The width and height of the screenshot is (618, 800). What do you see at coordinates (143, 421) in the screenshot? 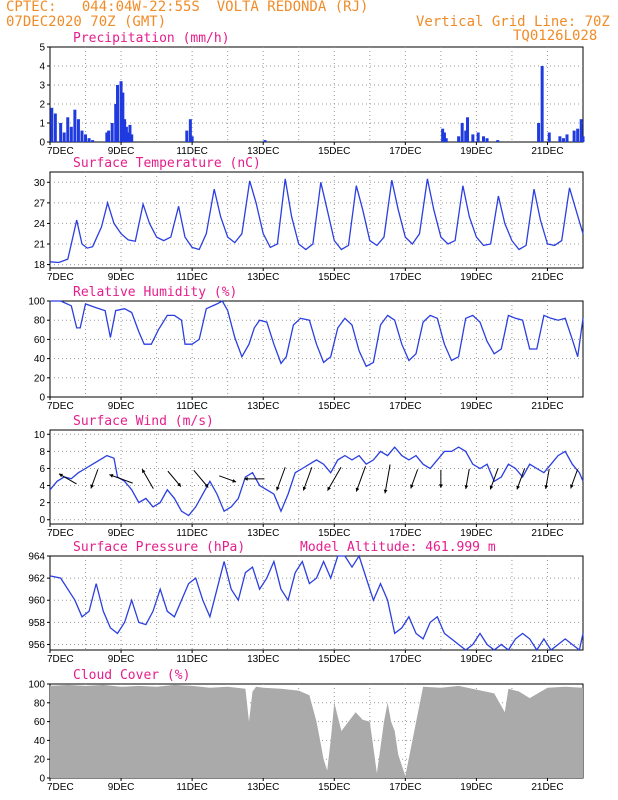
I see `panel-title-3: Surface Wind (m/s)` at bounding box center [143, 421].